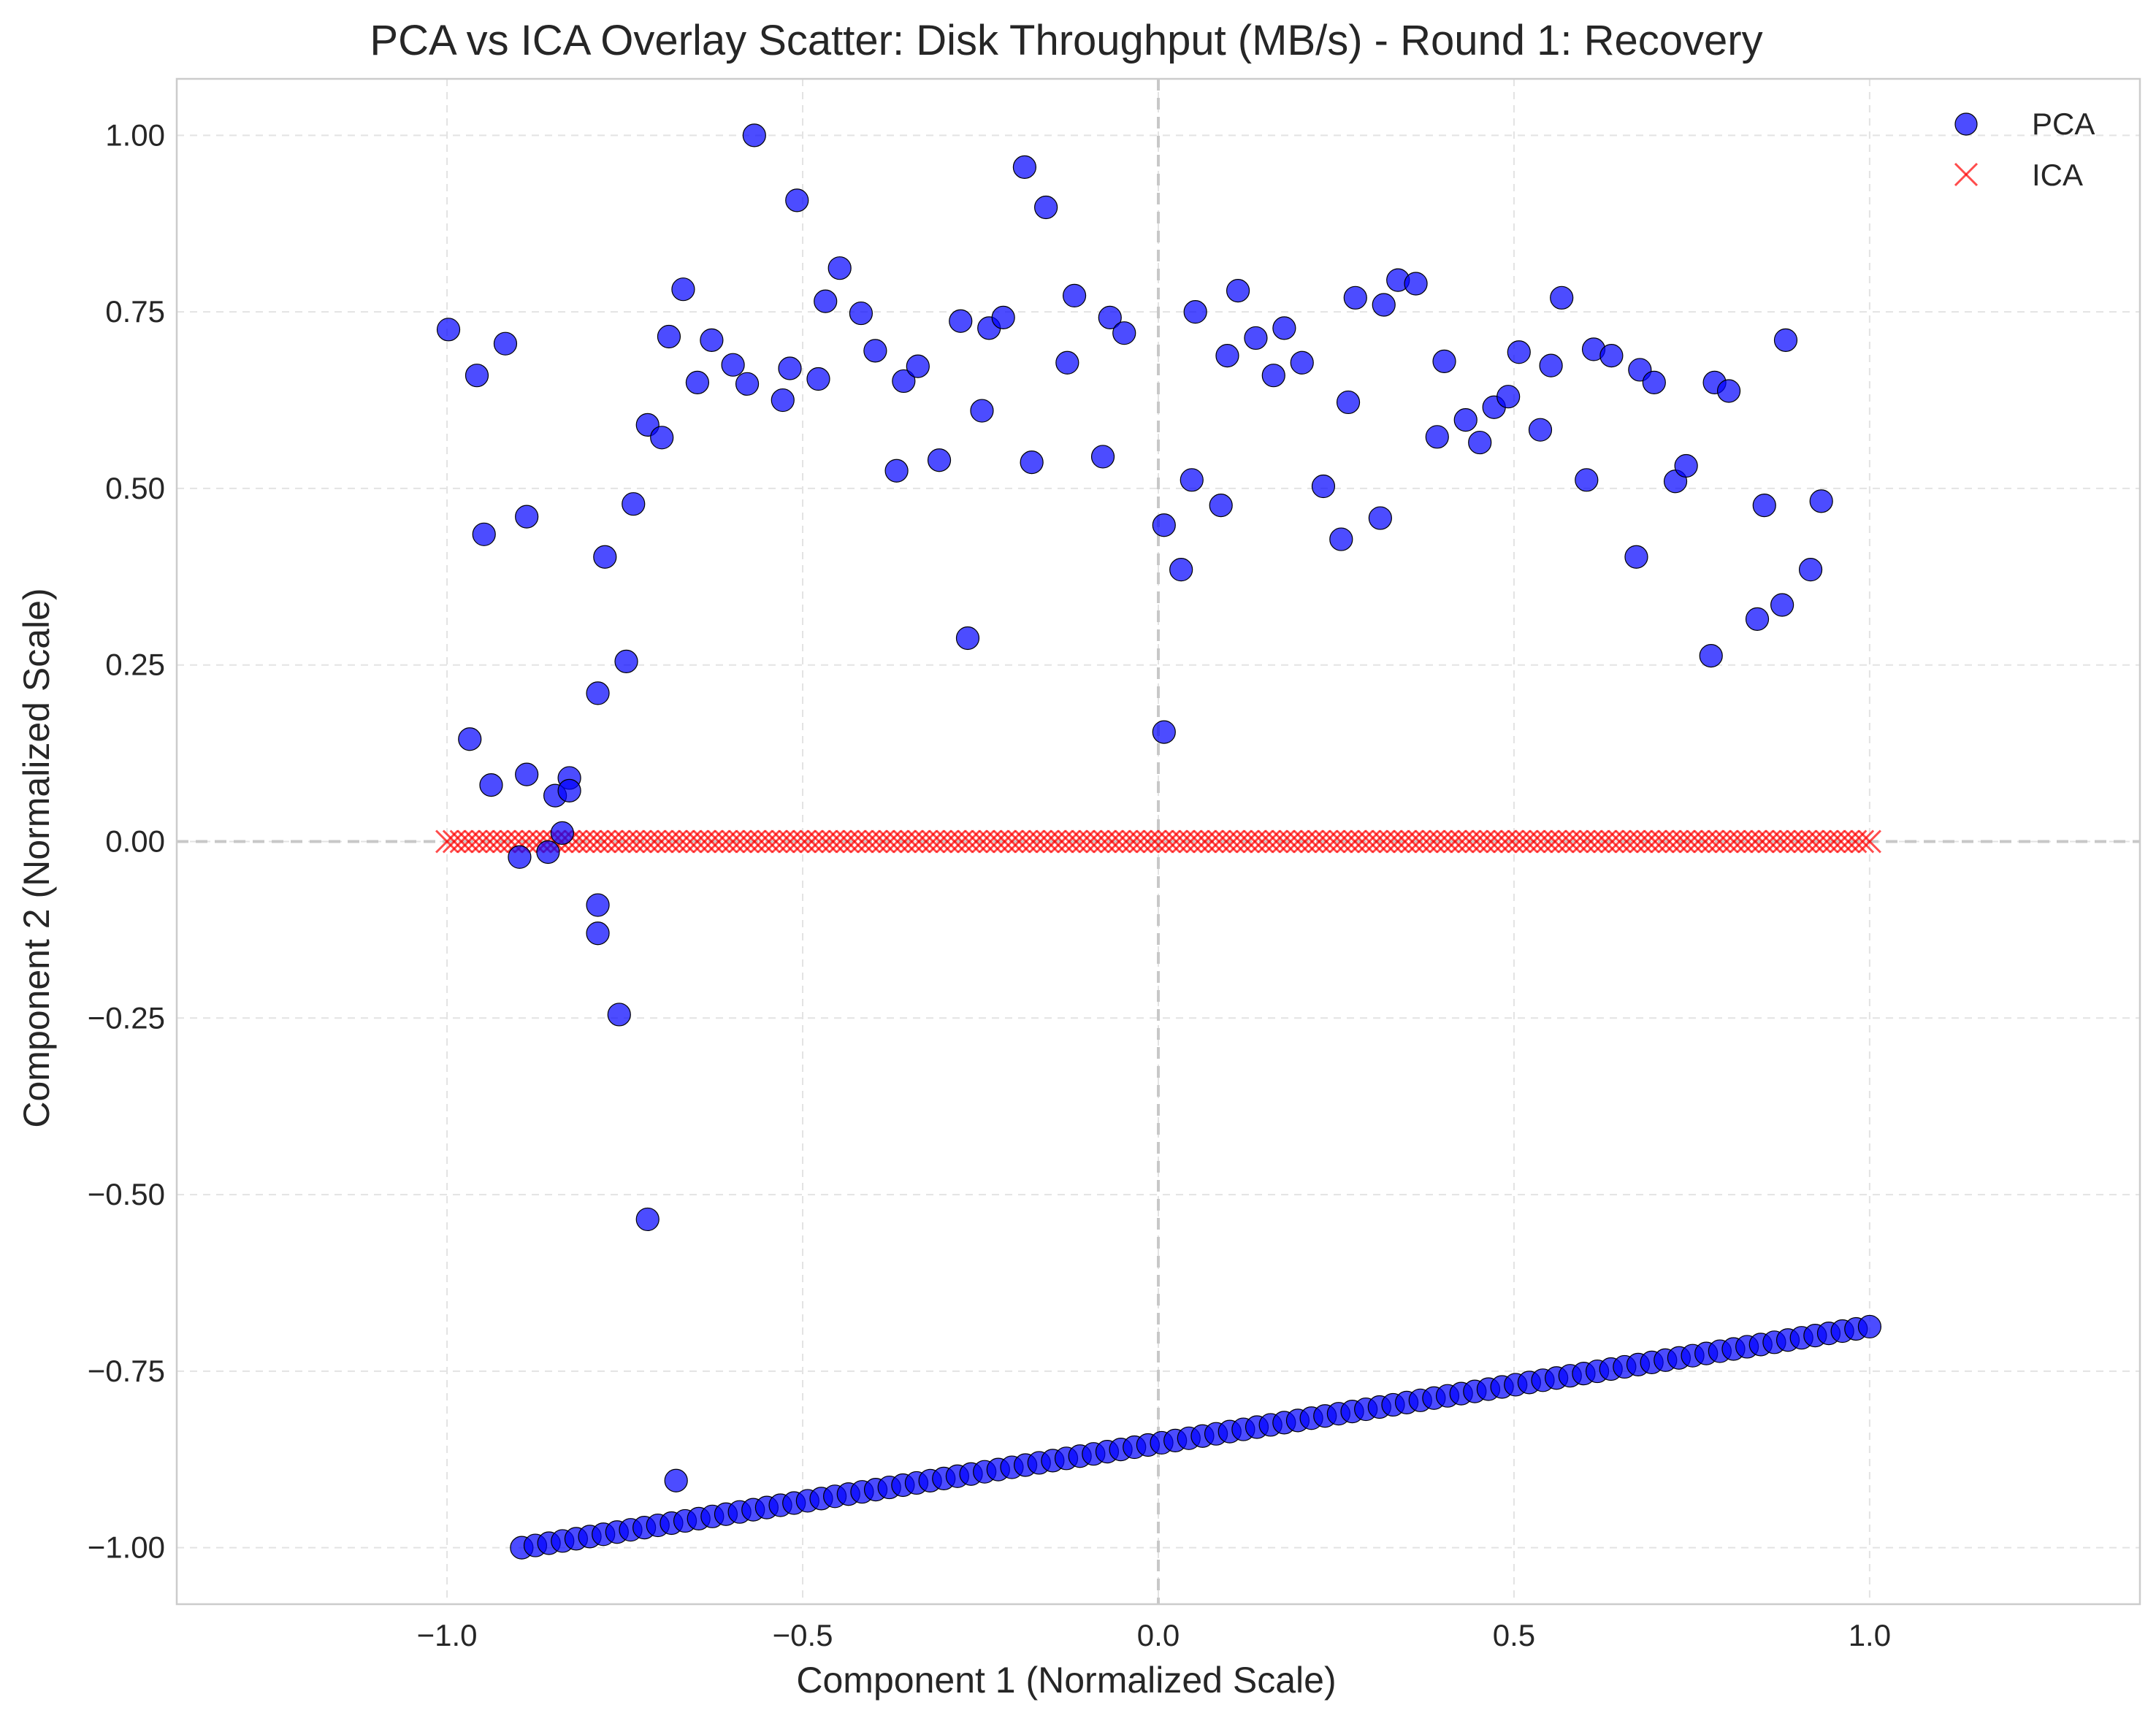  Describe the element at coordinates (1966, 124) in the screenshot. I see `legend-marker-pca` at that location.